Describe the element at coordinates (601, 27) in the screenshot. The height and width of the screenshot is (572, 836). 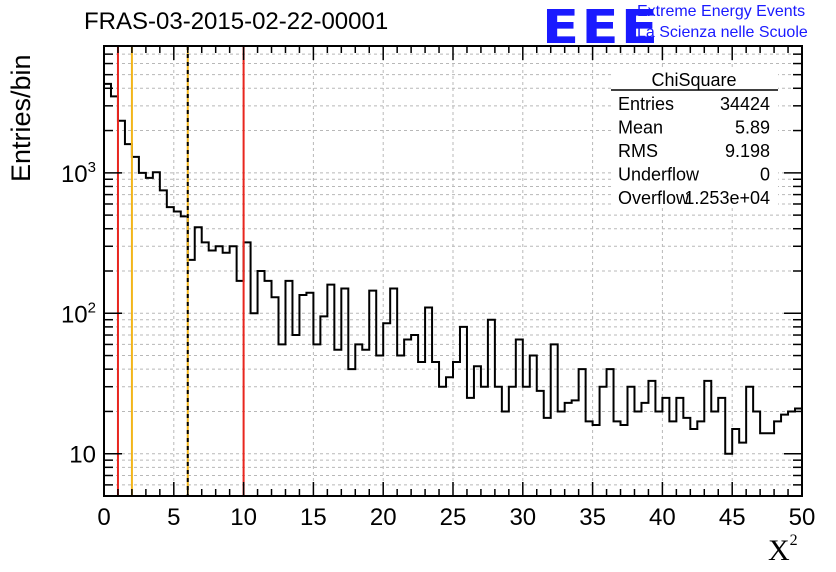
I see `eee-logo: EEE` at that location.